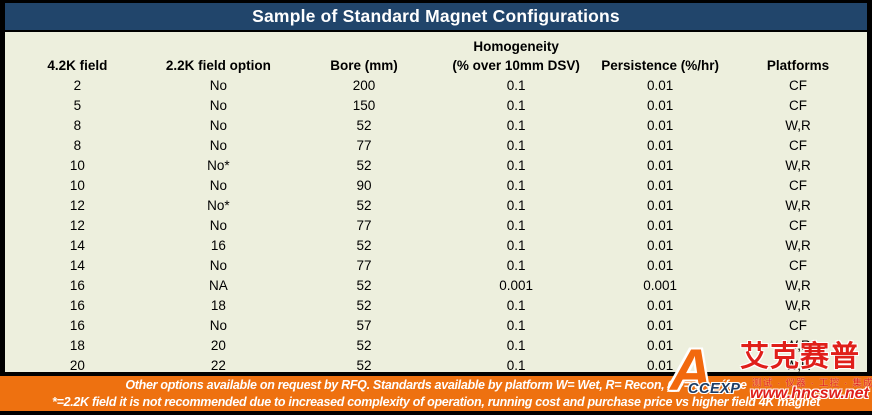 Image resolution: width=872 pixels, height=415 pixels. I want to click on table-row: 14 16 52 0.1 0.01 W,R, so click(436, 245).